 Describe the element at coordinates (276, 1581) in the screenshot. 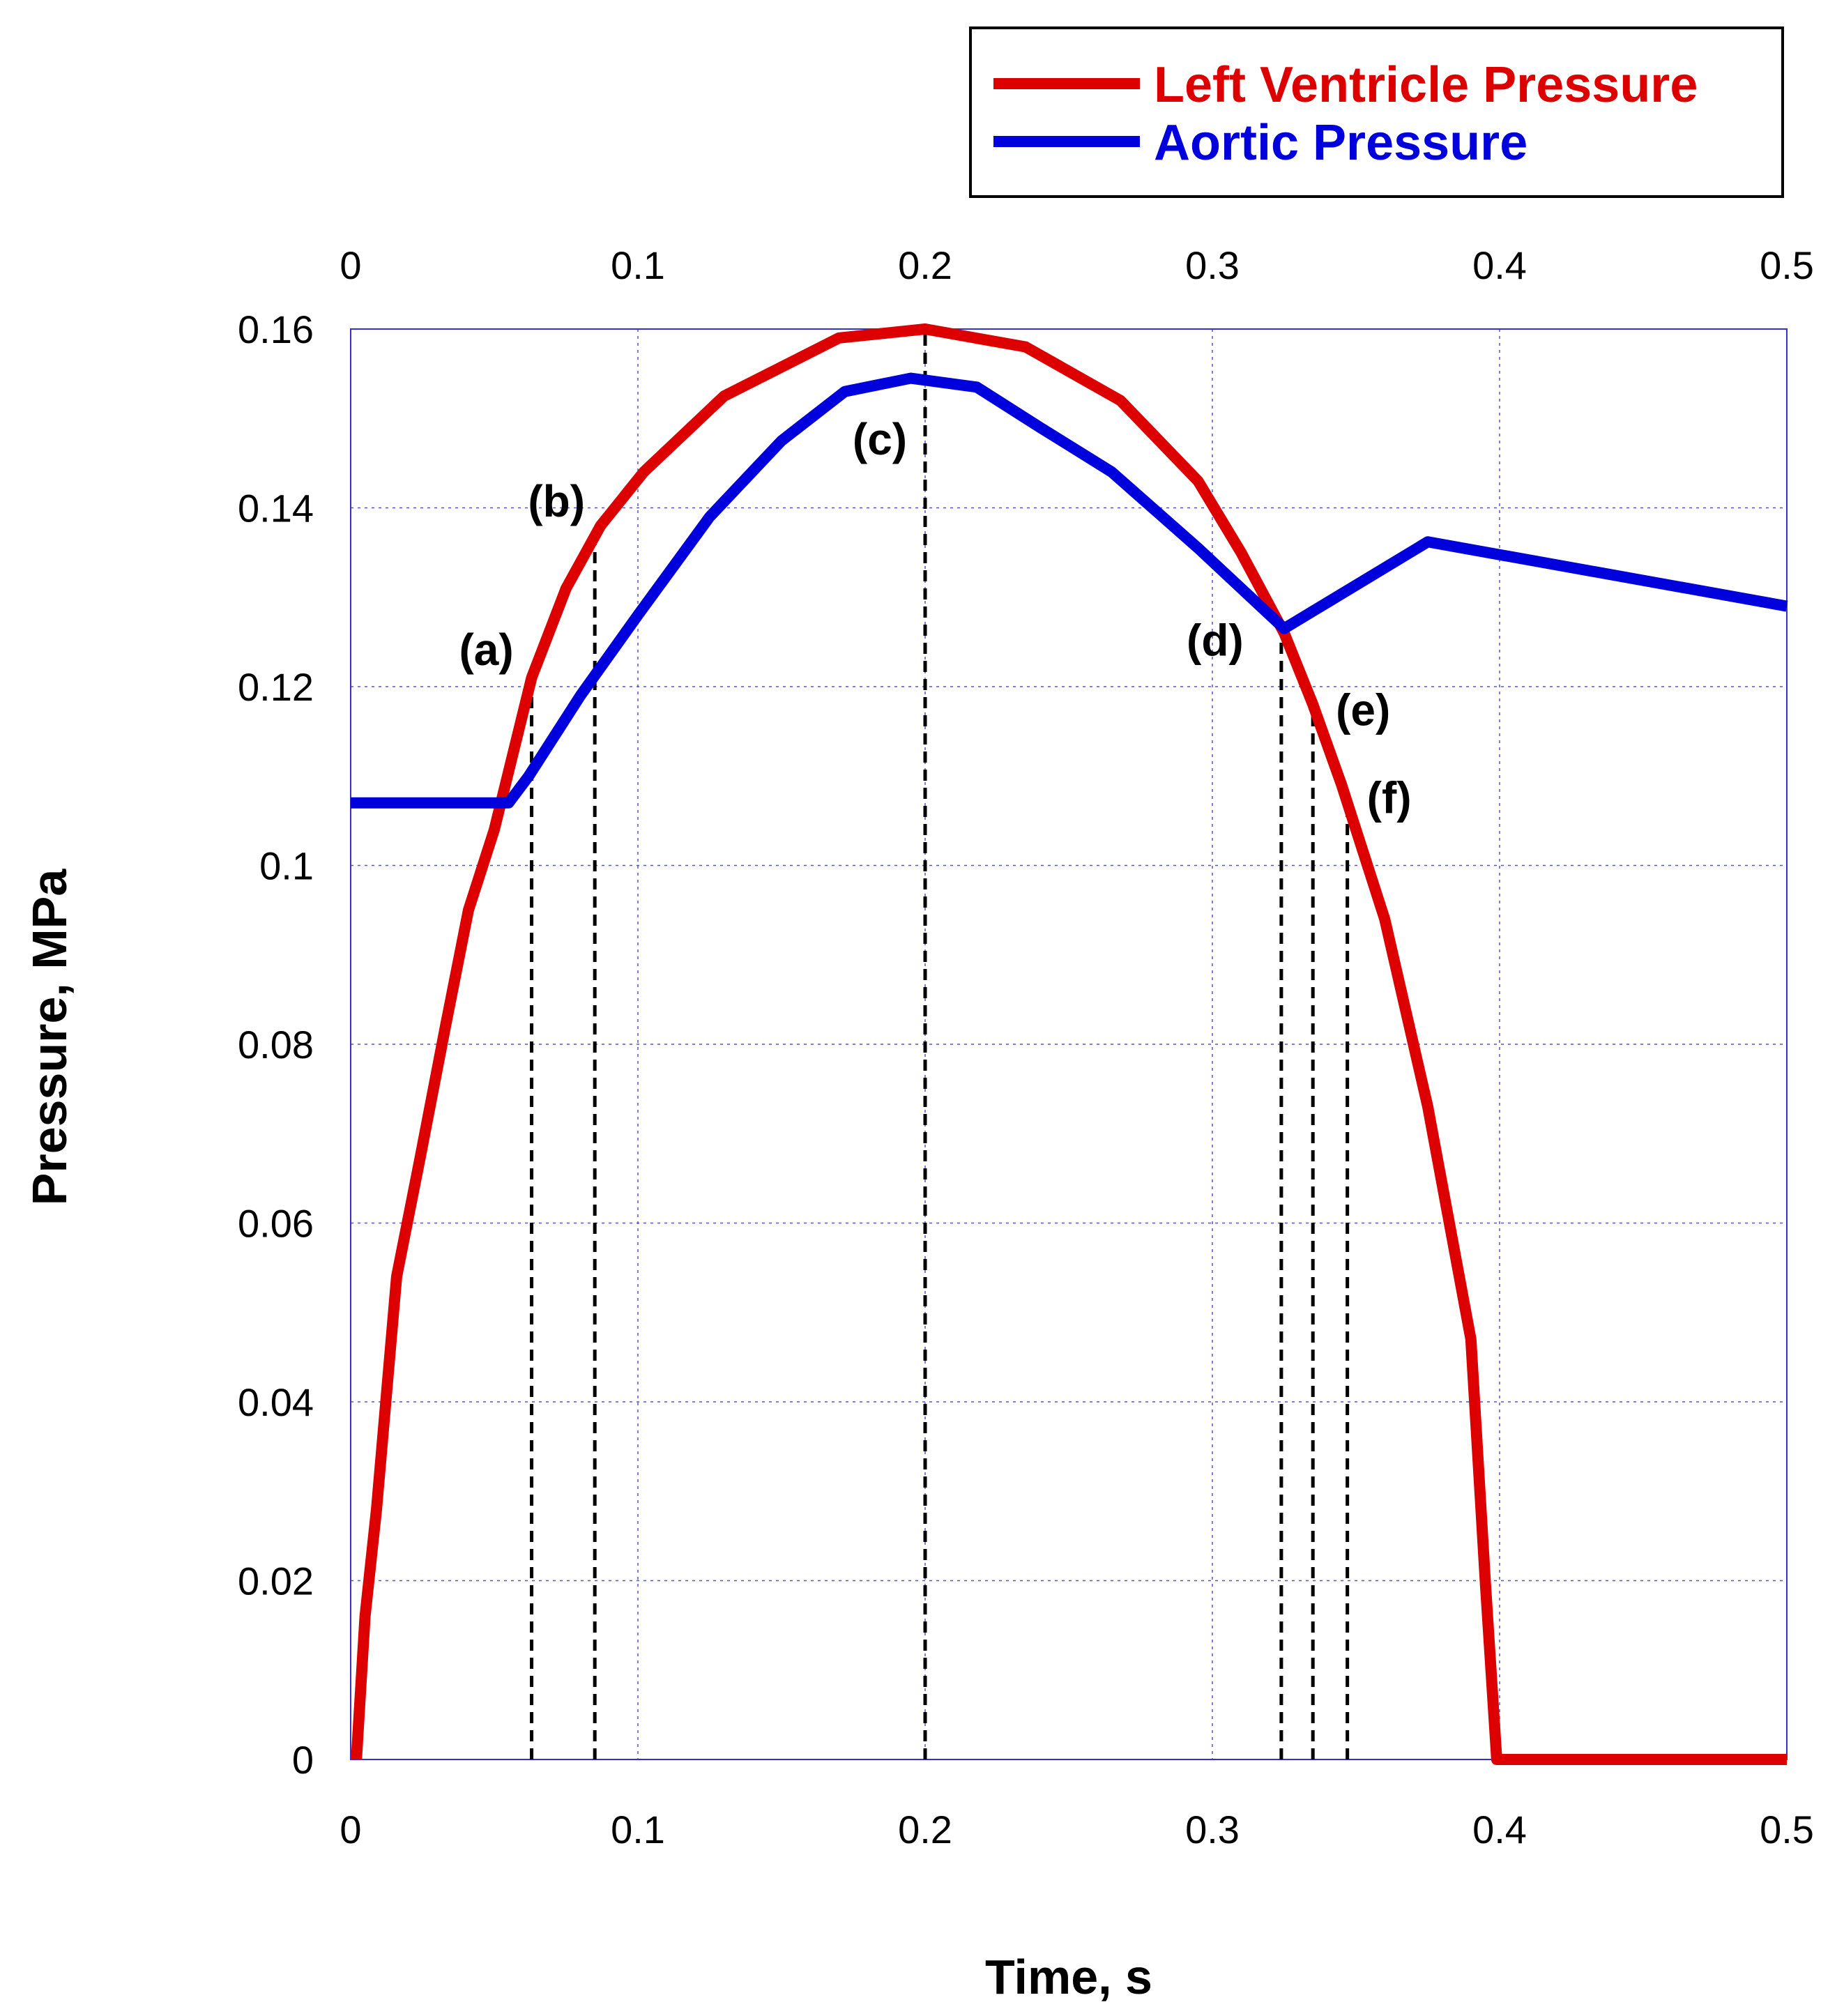

I see `y-tick-label: 0.02` at that location.